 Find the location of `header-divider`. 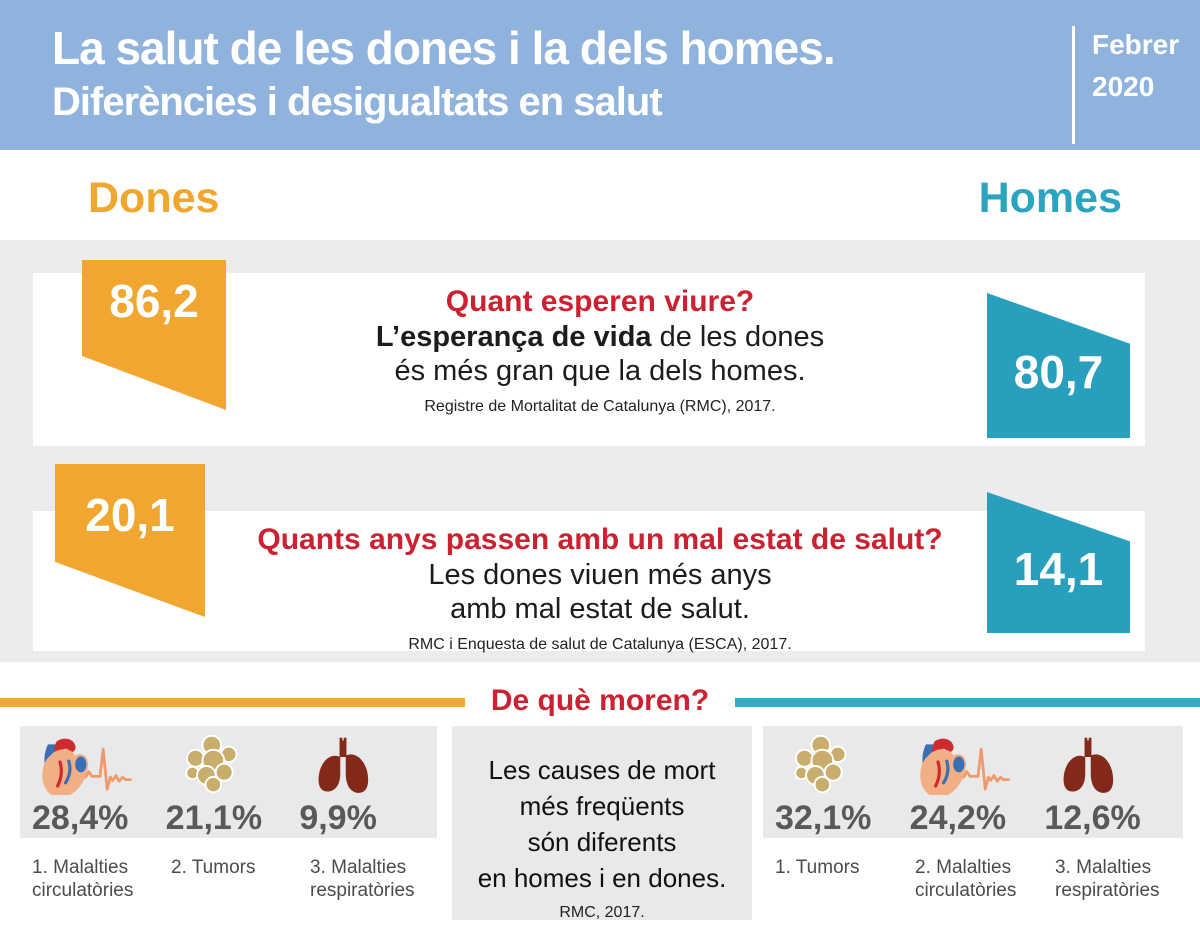

header-divider is located at coordinates (1073, 85).